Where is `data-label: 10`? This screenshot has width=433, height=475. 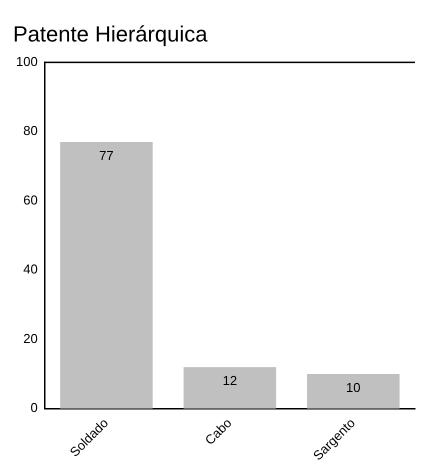
data-label: 10 is located at coordinates (353, 388).